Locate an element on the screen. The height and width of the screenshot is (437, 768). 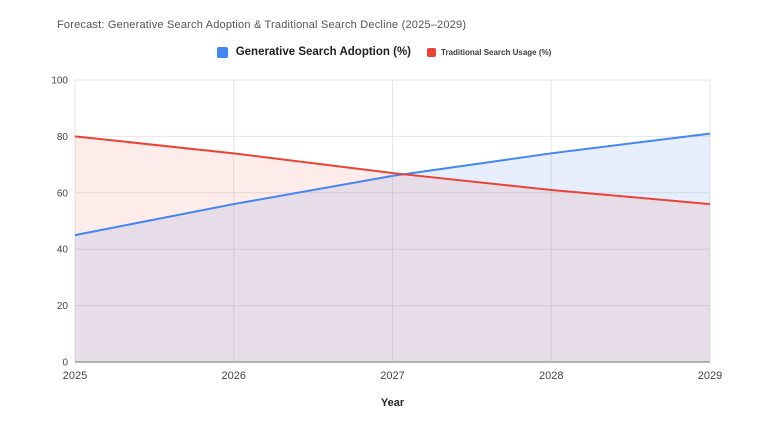
x-axis-title: Year is located at coordinates (392, 403).